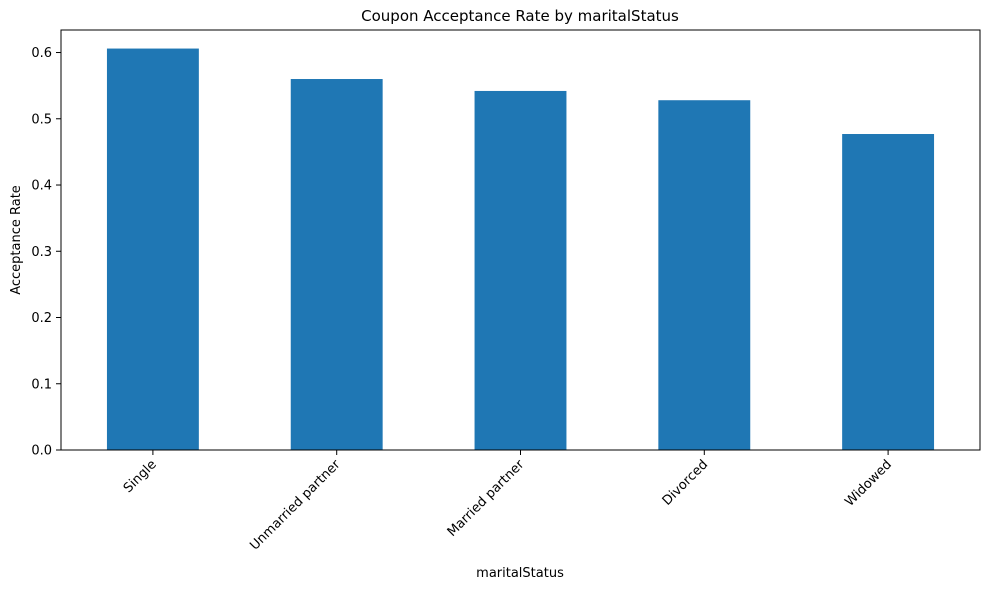 This screenshot has height=590, width=989. Describe the element at coordinates (888, 292) in the screenshot. I see `bar-widowed` at that location.